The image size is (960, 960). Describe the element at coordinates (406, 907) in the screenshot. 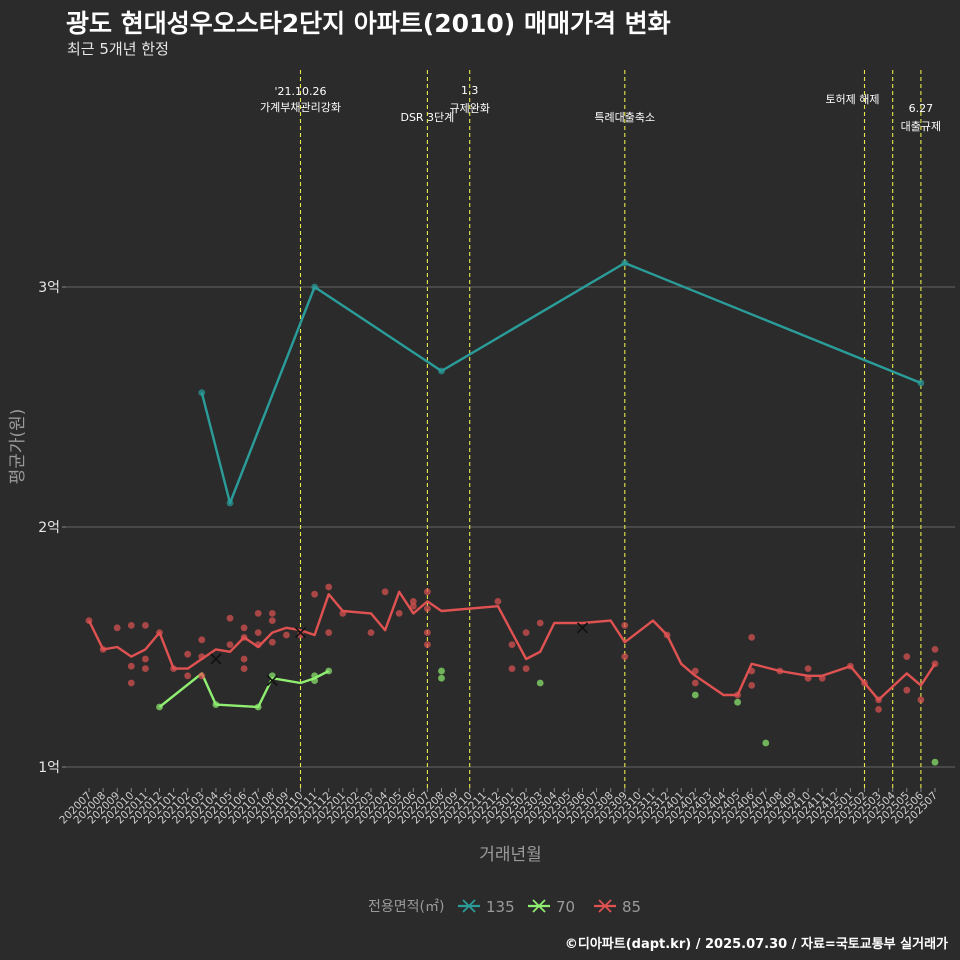

I see `legend-title: 전용면적(㎡)` at that location.